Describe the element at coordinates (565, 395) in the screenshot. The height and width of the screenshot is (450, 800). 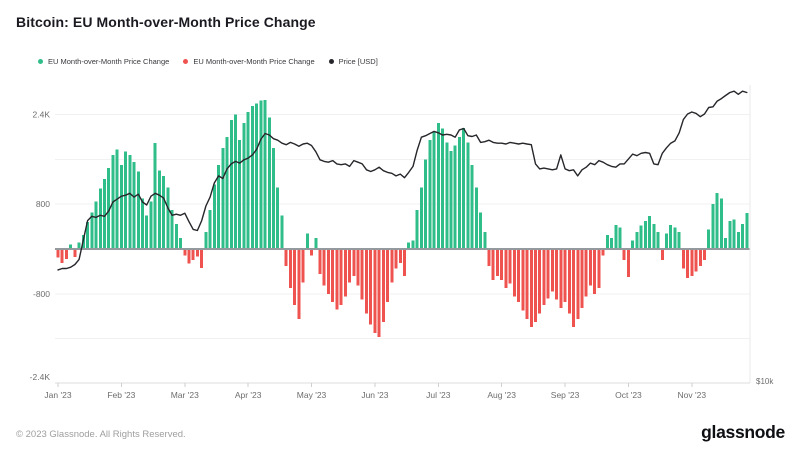
I see `x-tick-label: Sep '23` at that location.